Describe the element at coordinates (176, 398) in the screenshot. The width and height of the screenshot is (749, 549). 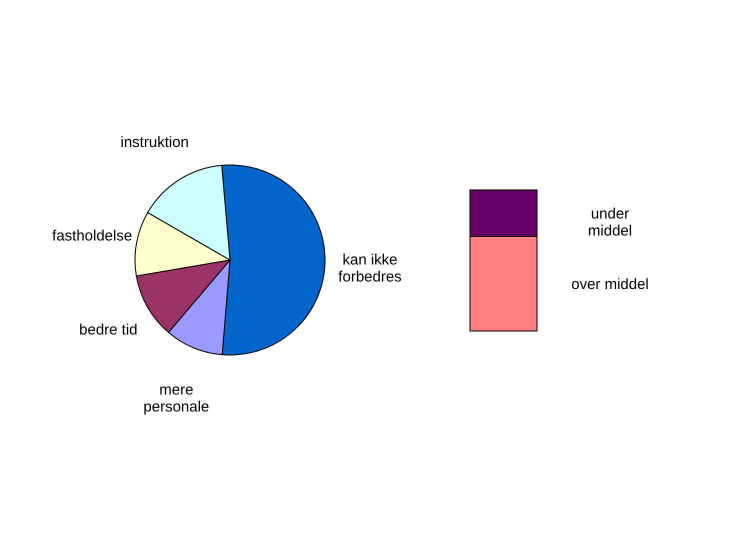
I see `slice-label: mere personale` at that location.